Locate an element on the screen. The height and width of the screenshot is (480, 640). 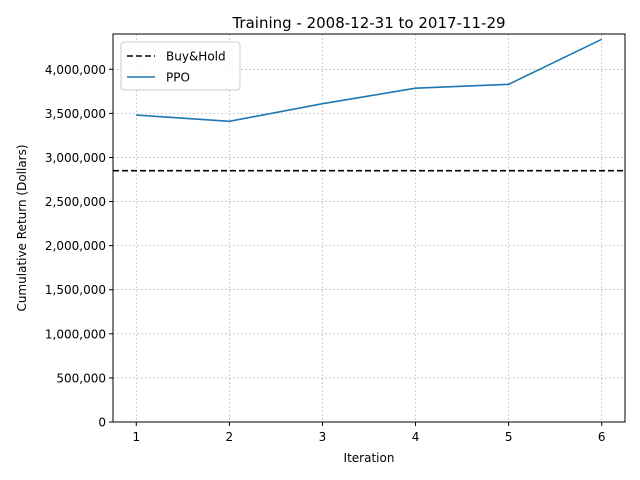
chart-title: Training - 2008-12-31 to 2017-11-29 is located at coordinates (368, 23).